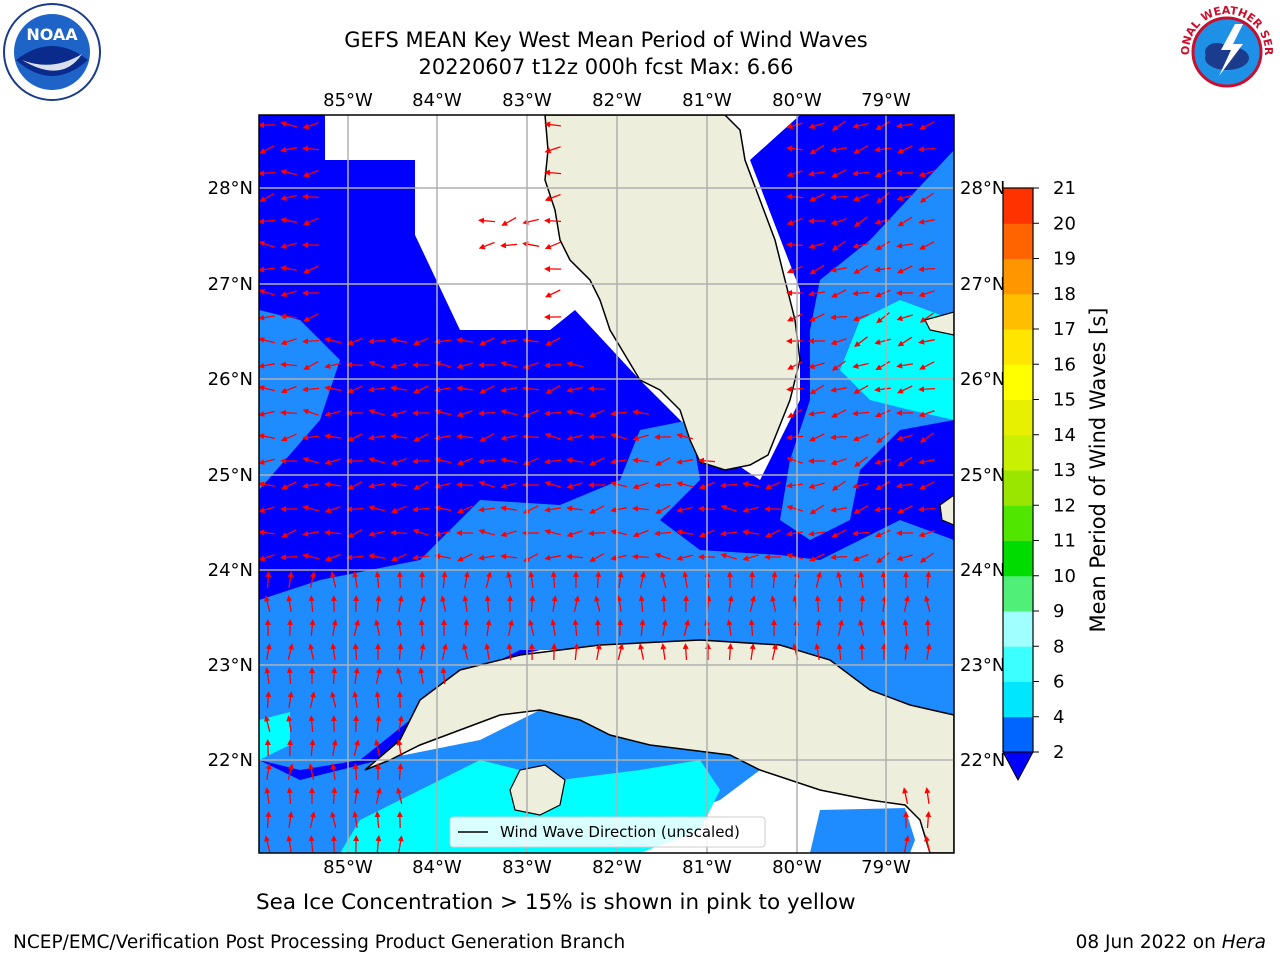  What do you see at coordinates (274, 736) in the screenshot?
I see `contour-band-6-8-c` at bounding box center [274, 736].